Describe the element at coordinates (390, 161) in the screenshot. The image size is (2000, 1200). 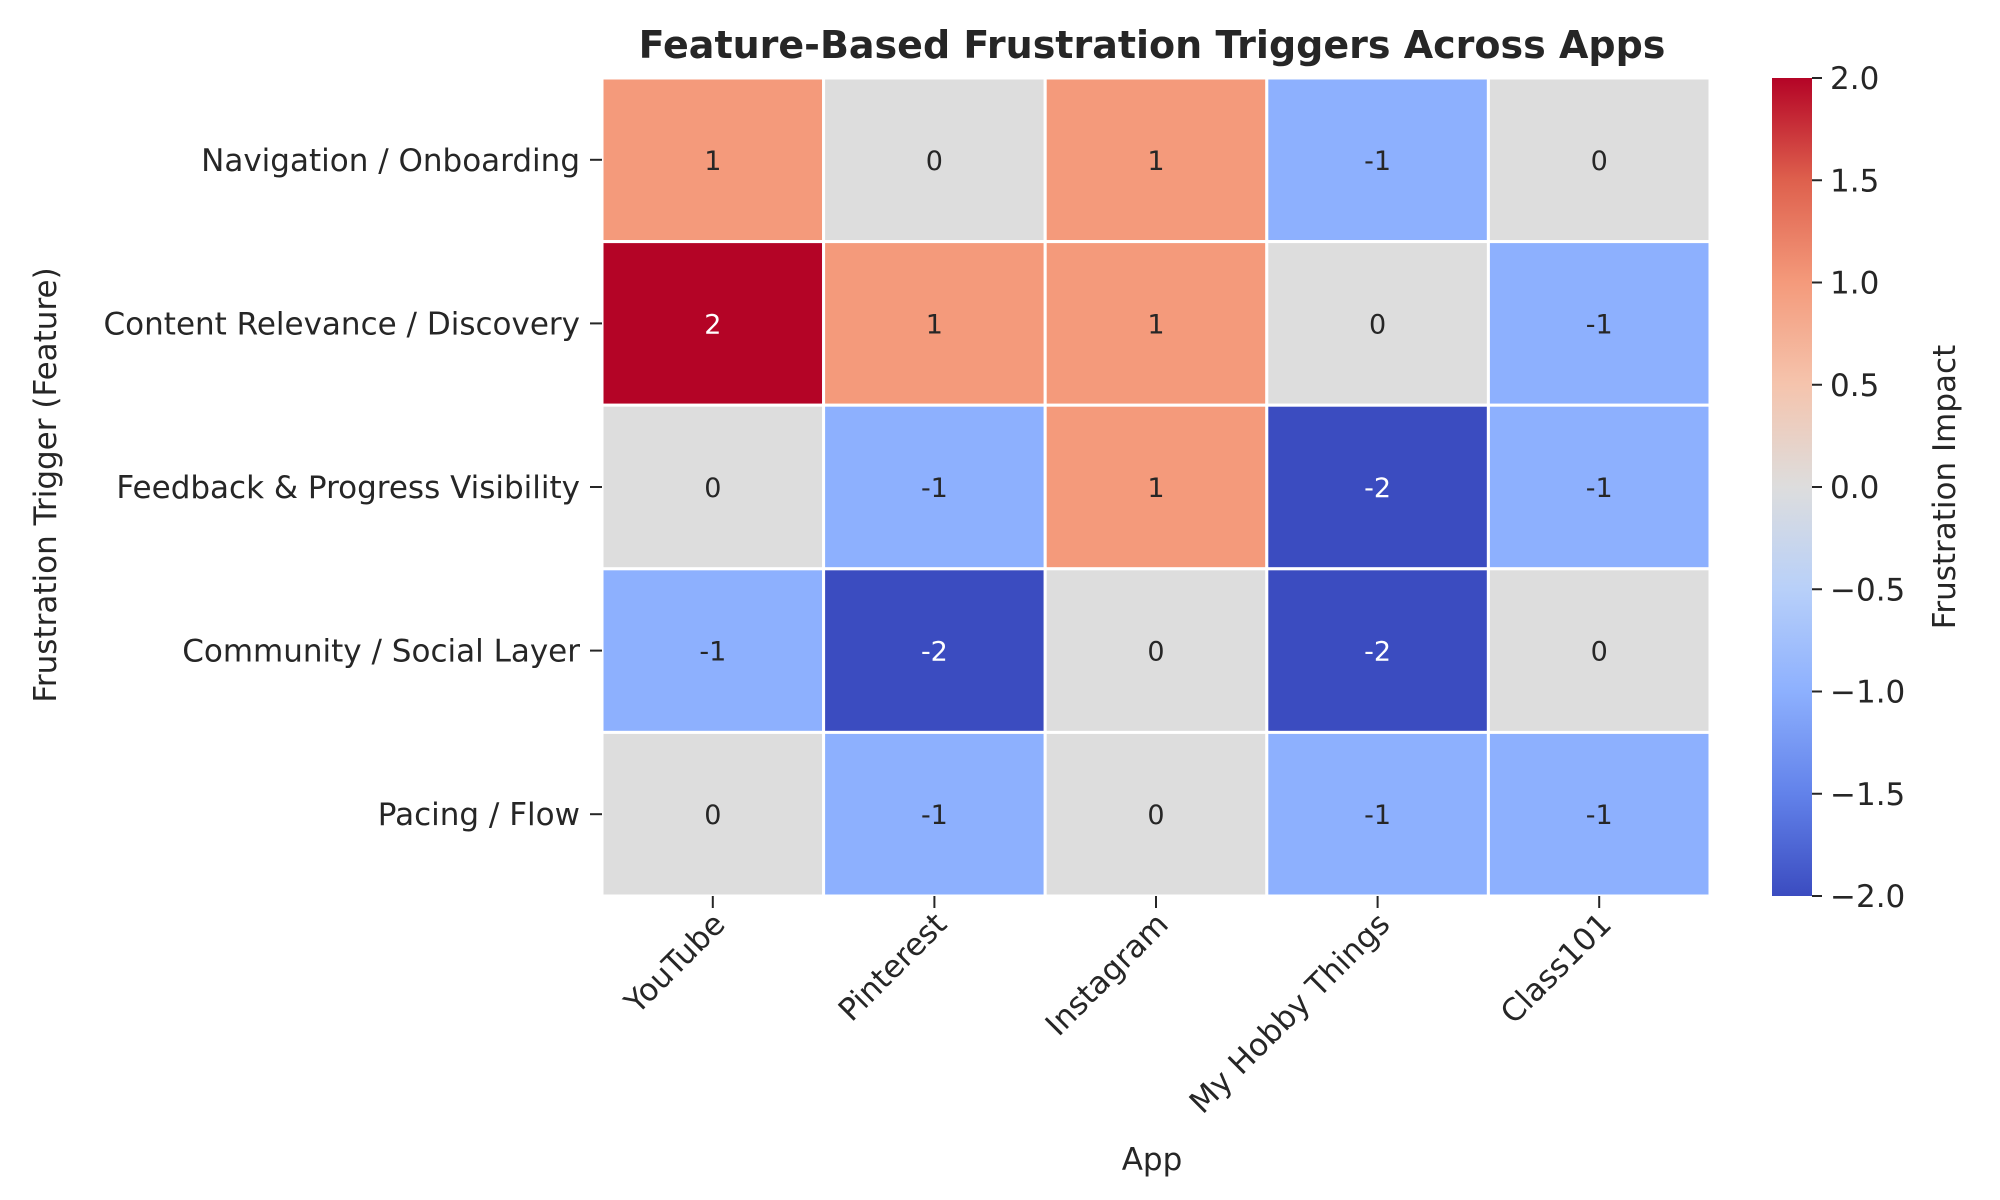
I see `row-tick-label: Navigation / Onboarding` at that location.